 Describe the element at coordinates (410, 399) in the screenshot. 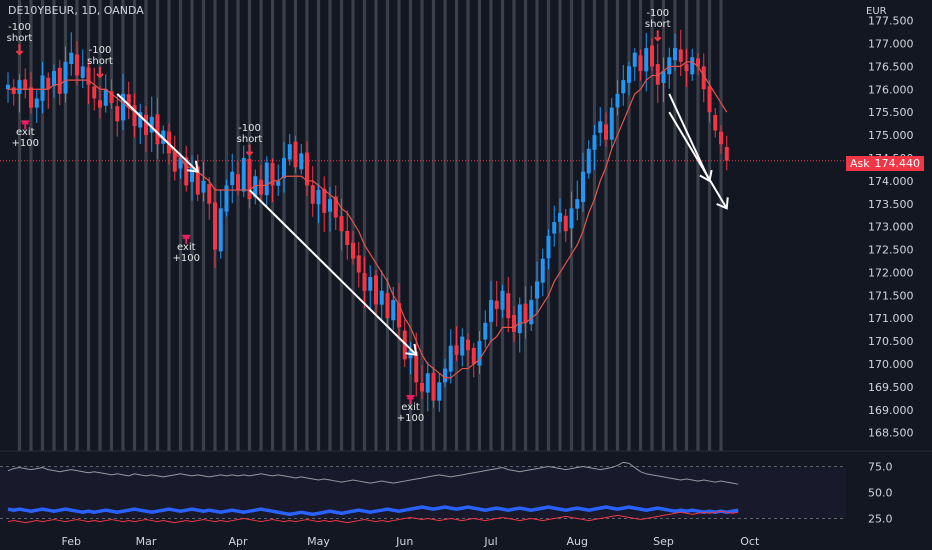

I see `exit-arrow-icon` at that location.